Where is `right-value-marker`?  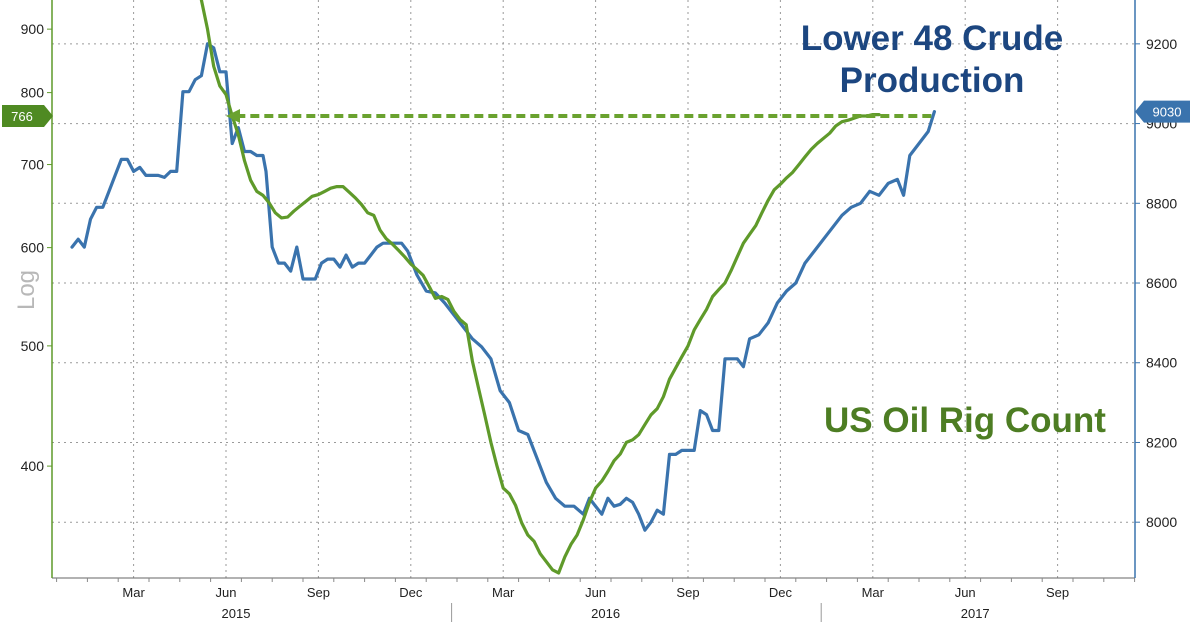
right-value-marker is located at coordinates (1162, 111).